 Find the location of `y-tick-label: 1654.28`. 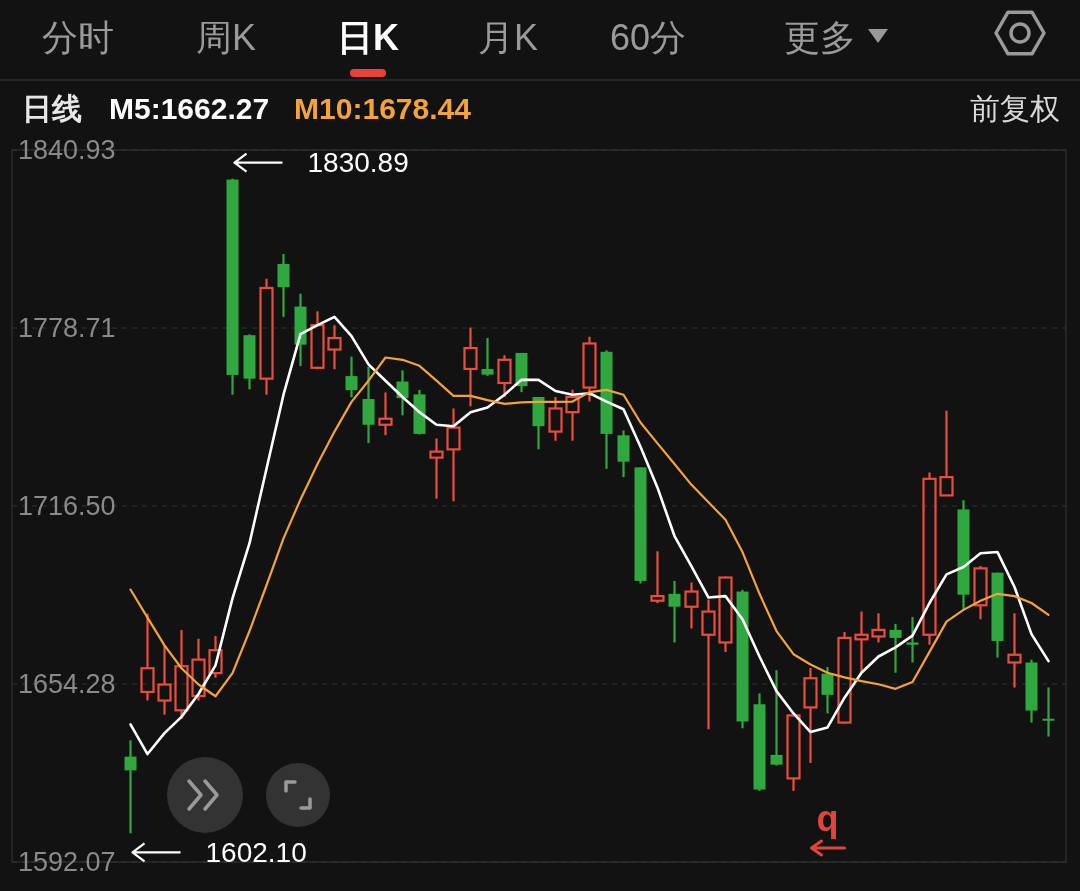

y-tick-label: 1654.28 is located at coordinates (67, 684).